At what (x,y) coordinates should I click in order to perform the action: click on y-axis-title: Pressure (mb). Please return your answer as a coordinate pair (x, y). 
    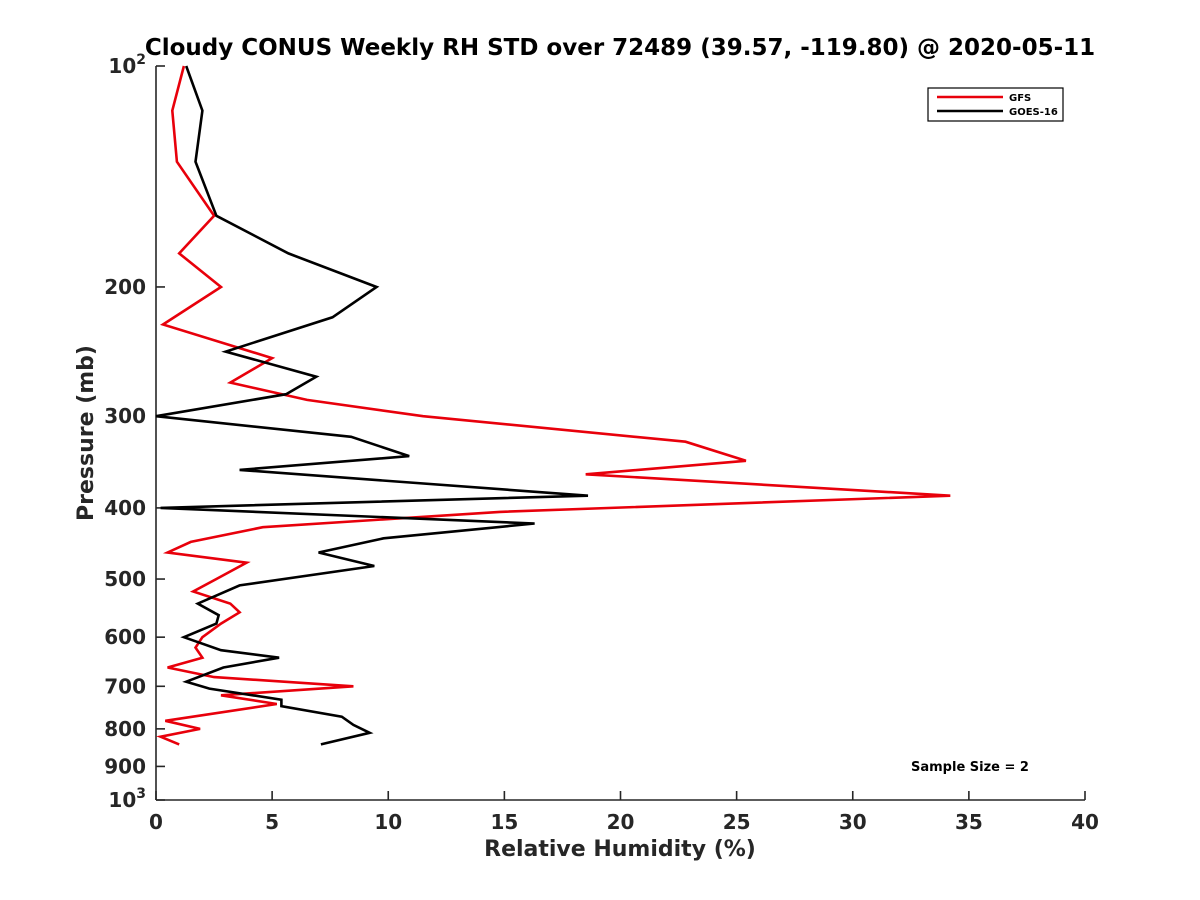
    Looking at the image, I should click on (86, 433).